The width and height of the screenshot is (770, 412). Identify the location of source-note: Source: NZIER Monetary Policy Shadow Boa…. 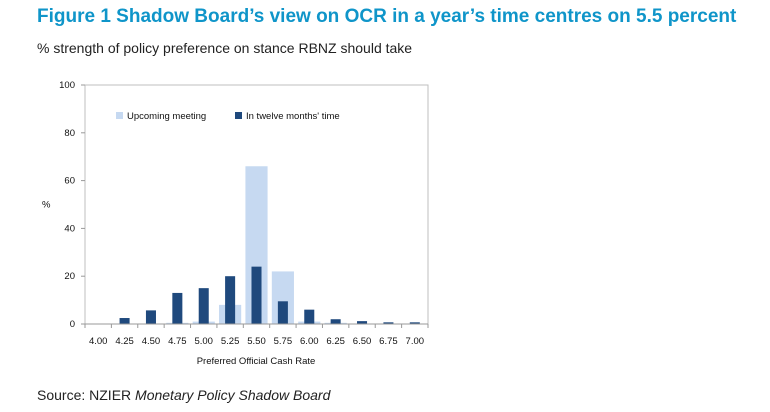
(183, 395).